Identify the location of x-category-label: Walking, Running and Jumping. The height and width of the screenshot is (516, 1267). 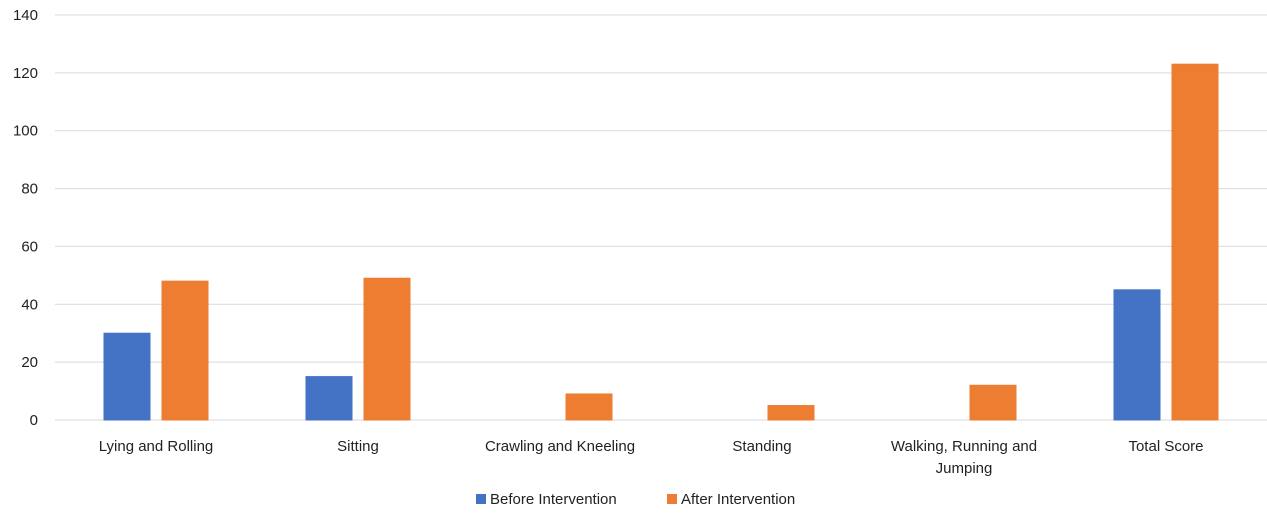
(964, 457).